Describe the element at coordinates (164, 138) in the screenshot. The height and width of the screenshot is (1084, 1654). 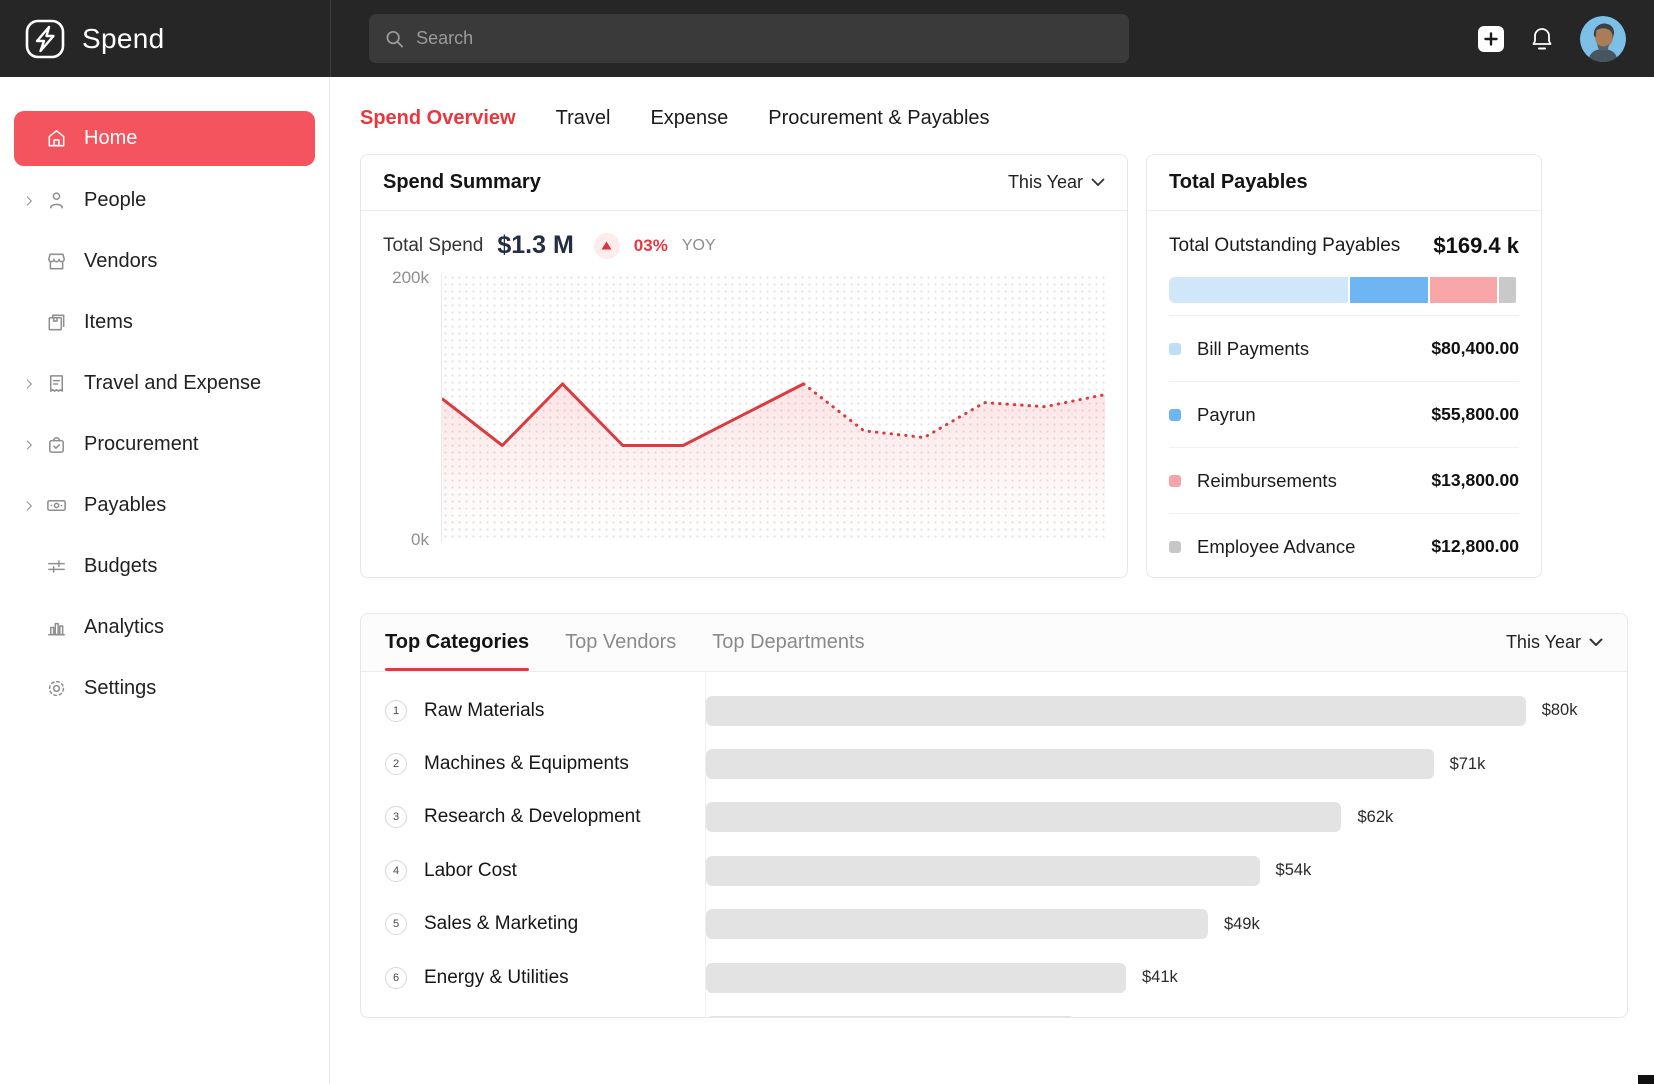
I see `sidebar-item-home: Home` at that location.